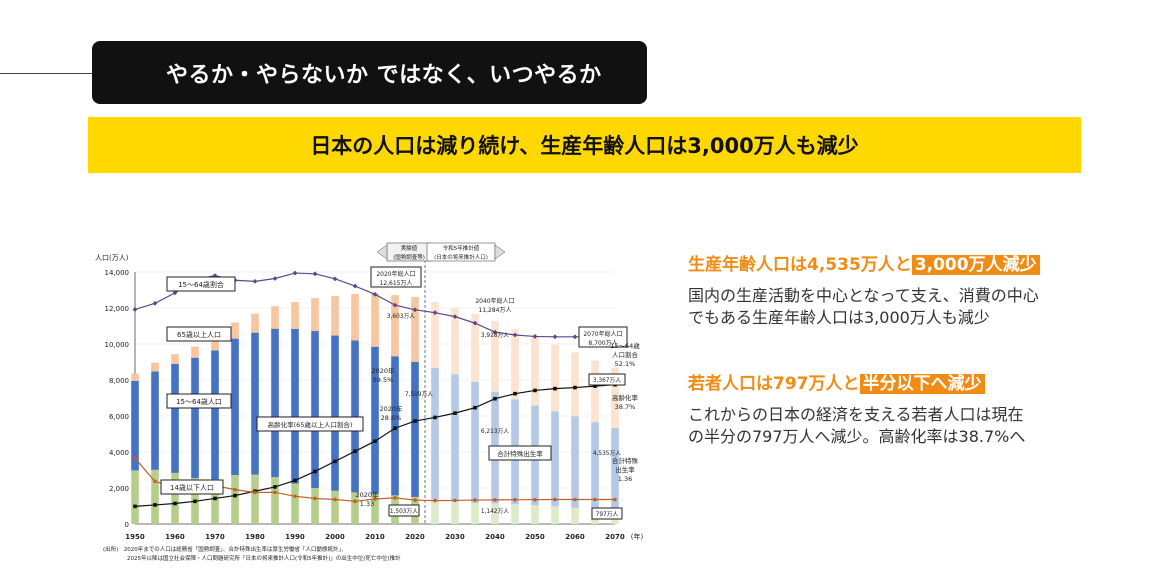 This screenshot has height=583, width=1153. What do you see at coordinates (607, 379) in the screenshot?
I see `value-label-box` at bounding box center [607, 379].